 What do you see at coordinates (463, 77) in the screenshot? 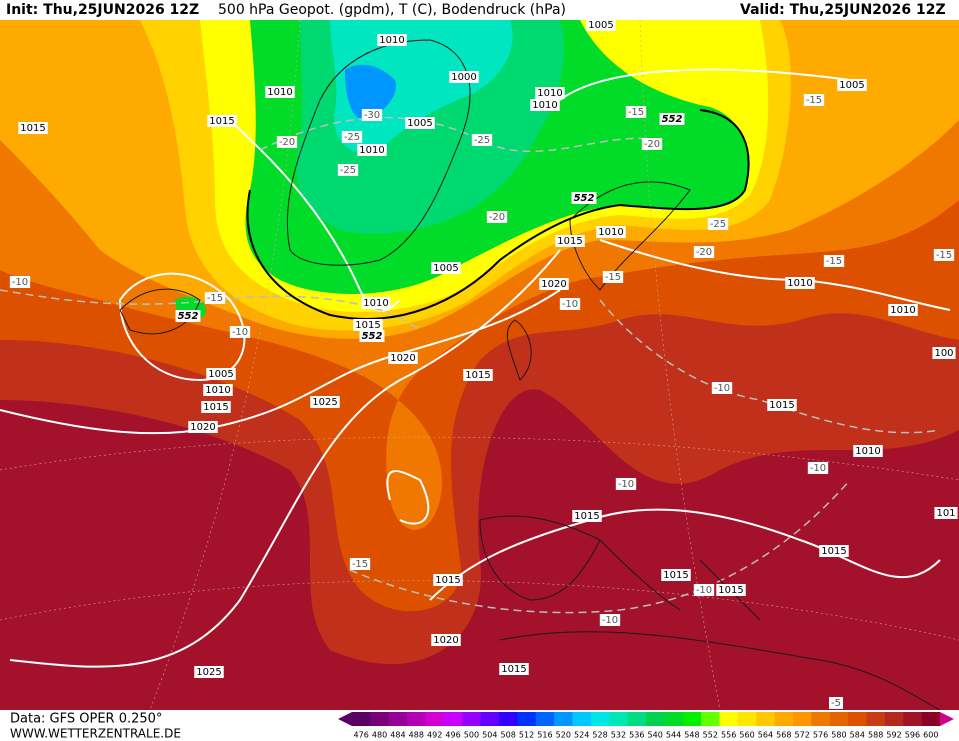
I see `isobar-label-text: 1000` at bounding box center [463, 77].